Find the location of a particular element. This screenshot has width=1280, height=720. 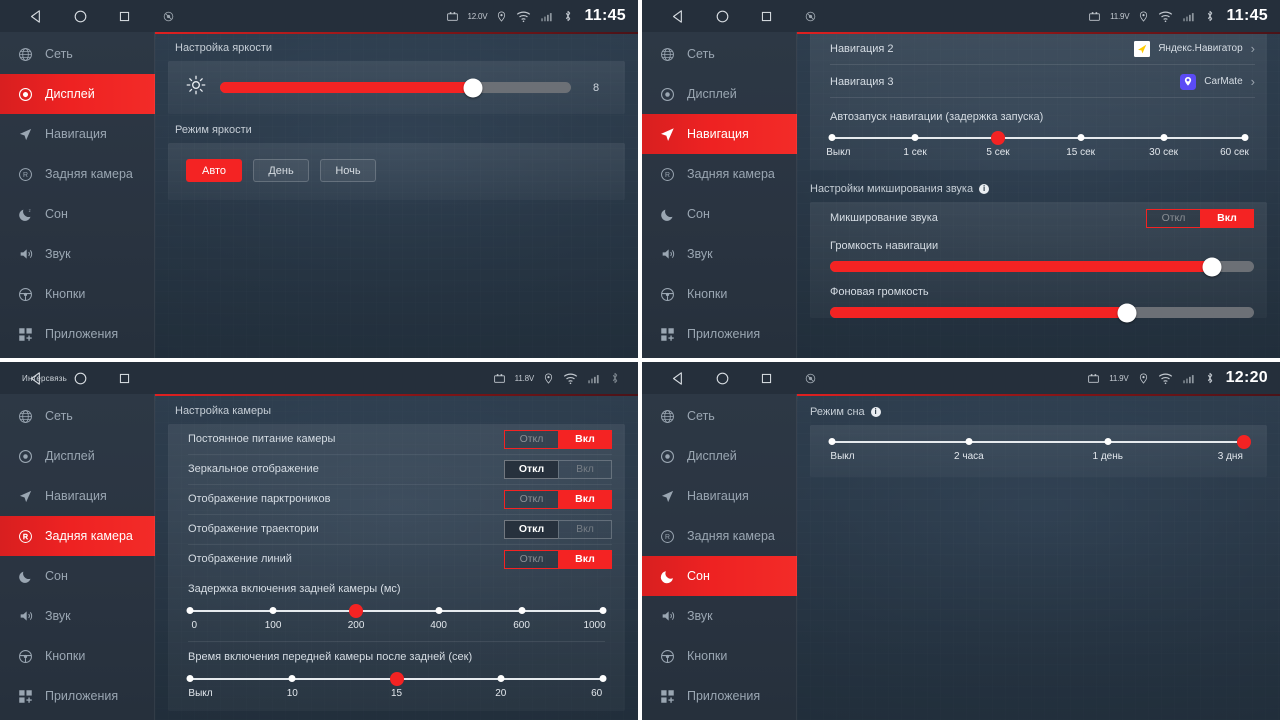

nav-app-row-2: Навигация 2 Яндекс.Навигатор › is located at coordinates (1038, 48).